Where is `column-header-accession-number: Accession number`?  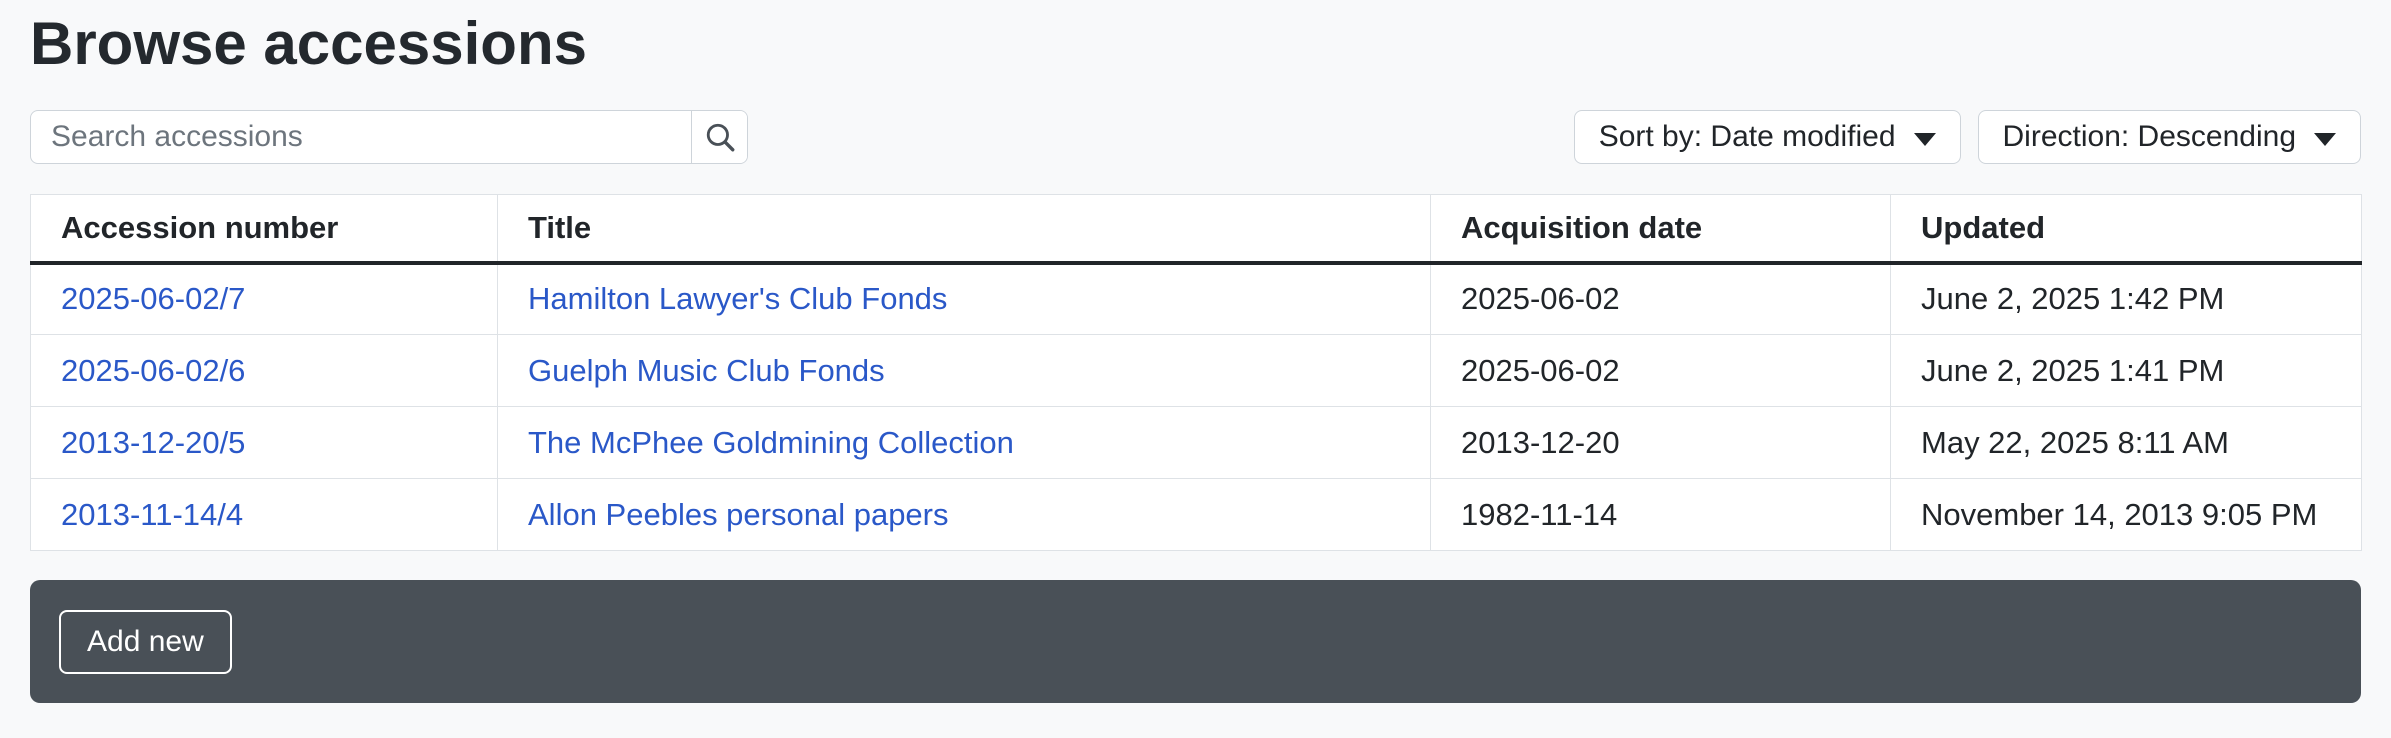
column-header-accession-number: Accession number is located at coordinates (264, 229).